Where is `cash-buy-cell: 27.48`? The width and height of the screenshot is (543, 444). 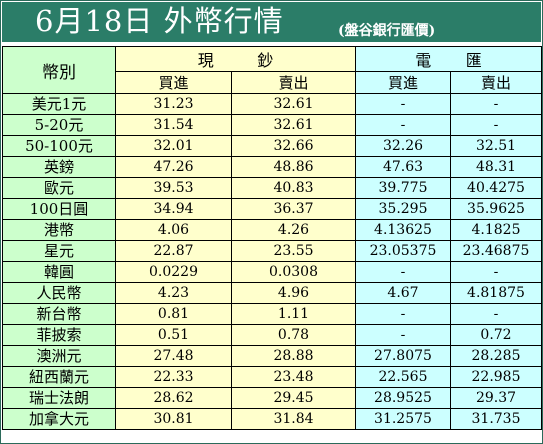
cash-buy-cell: 27.48 is located at coordinates (173, 356).